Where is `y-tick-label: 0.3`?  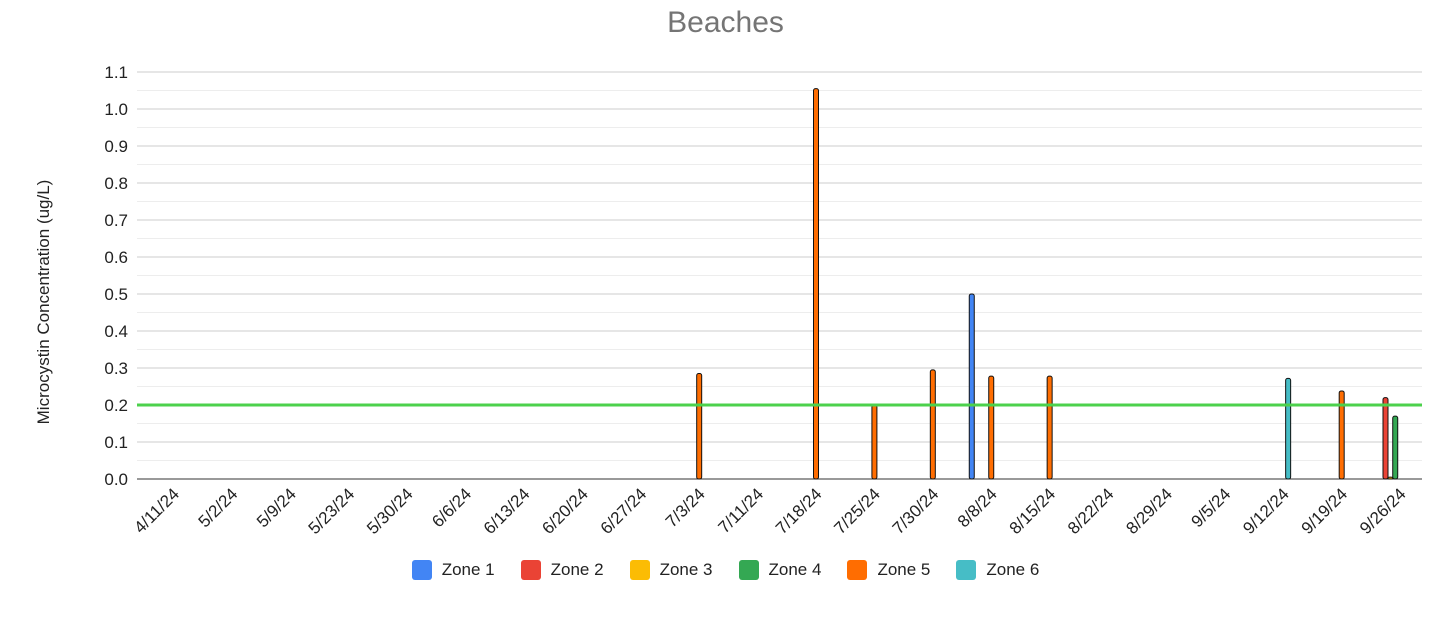
y-tick-label: 0.3 is located at coordinates (116, 368).